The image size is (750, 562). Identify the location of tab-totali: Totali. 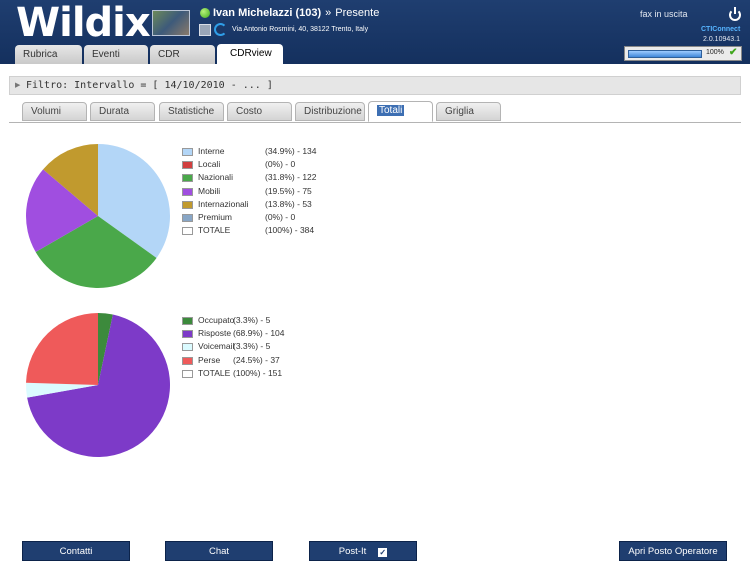
(400, 111).